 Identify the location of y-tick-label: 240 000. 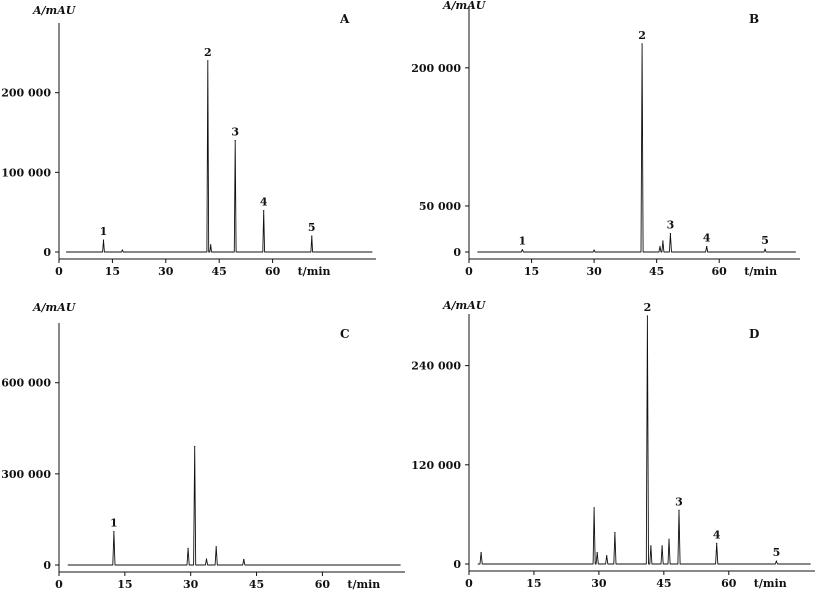
(436, 366).